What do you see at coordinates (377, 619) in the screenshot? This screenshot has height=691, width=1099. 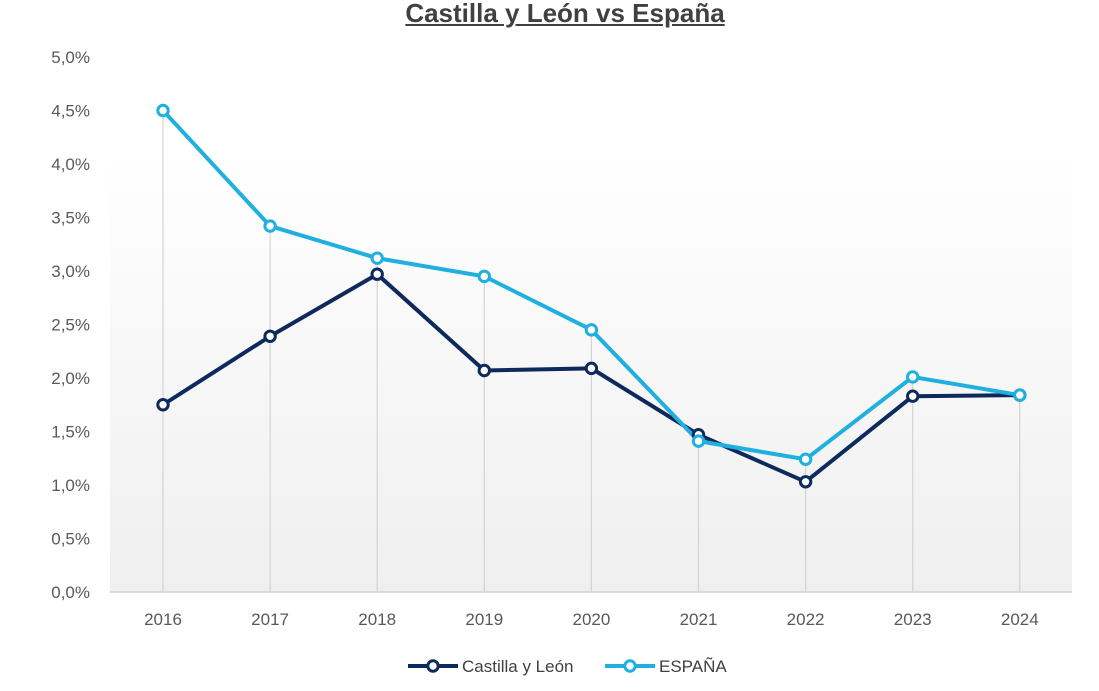 I see `x-tick-label: 2018` at bounding box center [377, 619].